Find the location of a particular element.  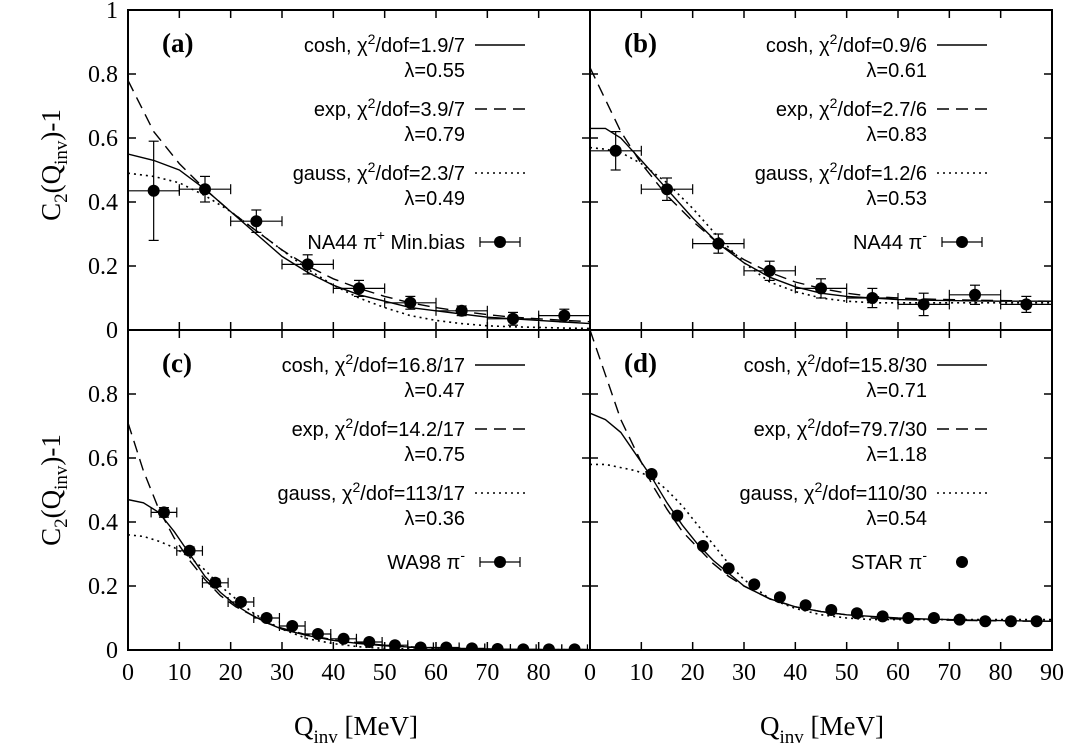

panel-b-fit-exp-line is located at coordinates (821, 184).